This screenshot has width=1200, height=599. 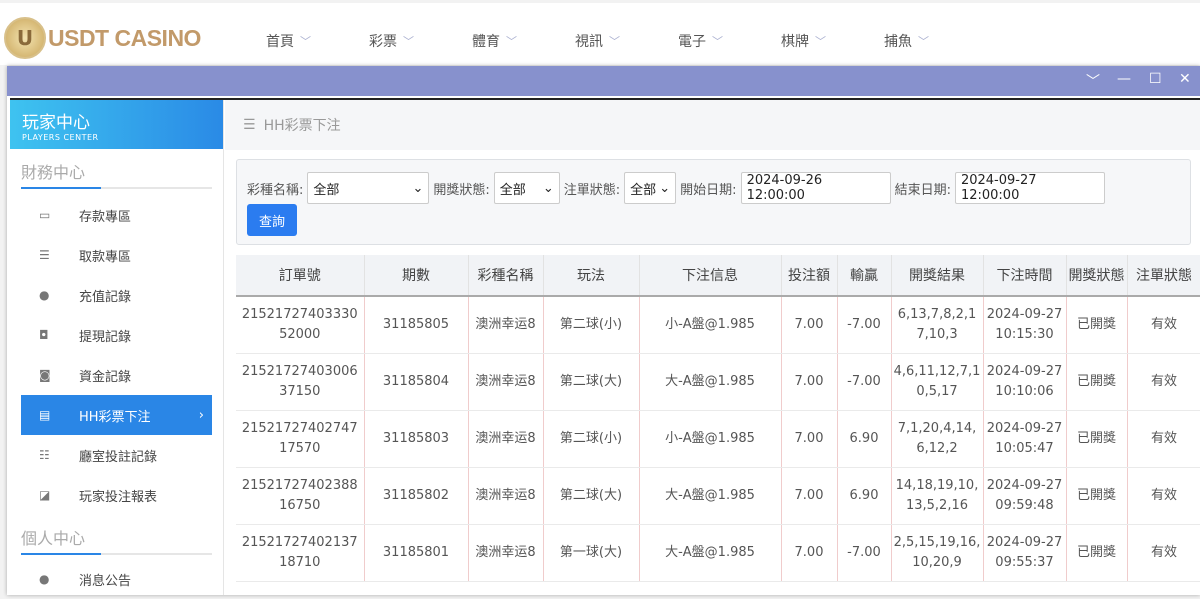 What do you see at coordinates (1155, 79) in the screenshot?
I see `maximize-icon: ☐` at bounding box center [1155, 79].